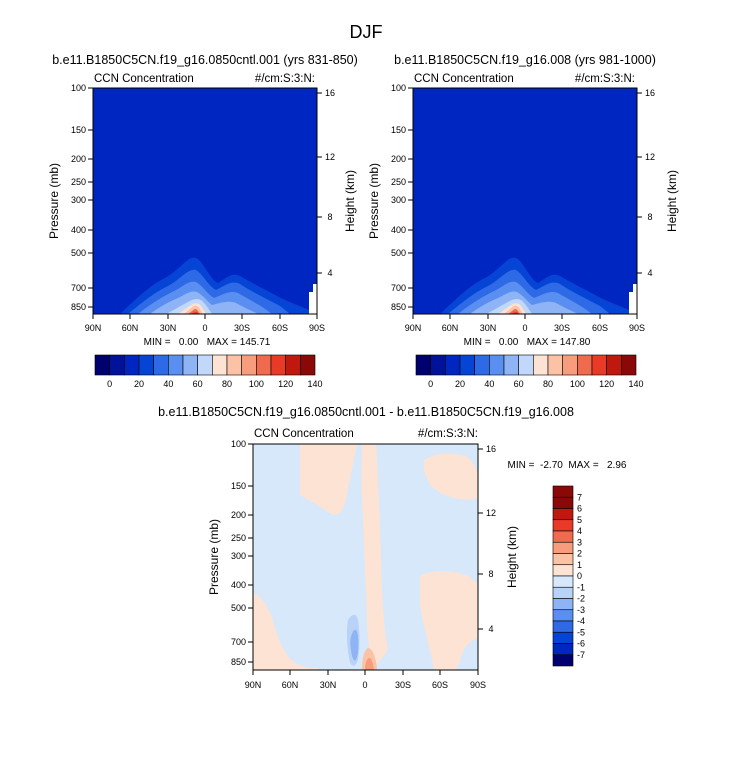 This screenshot has width=733, height=766. Describe the element at coordinates (491, 513) in the screenshot. I see `y2-tick-label: 12` at that location.